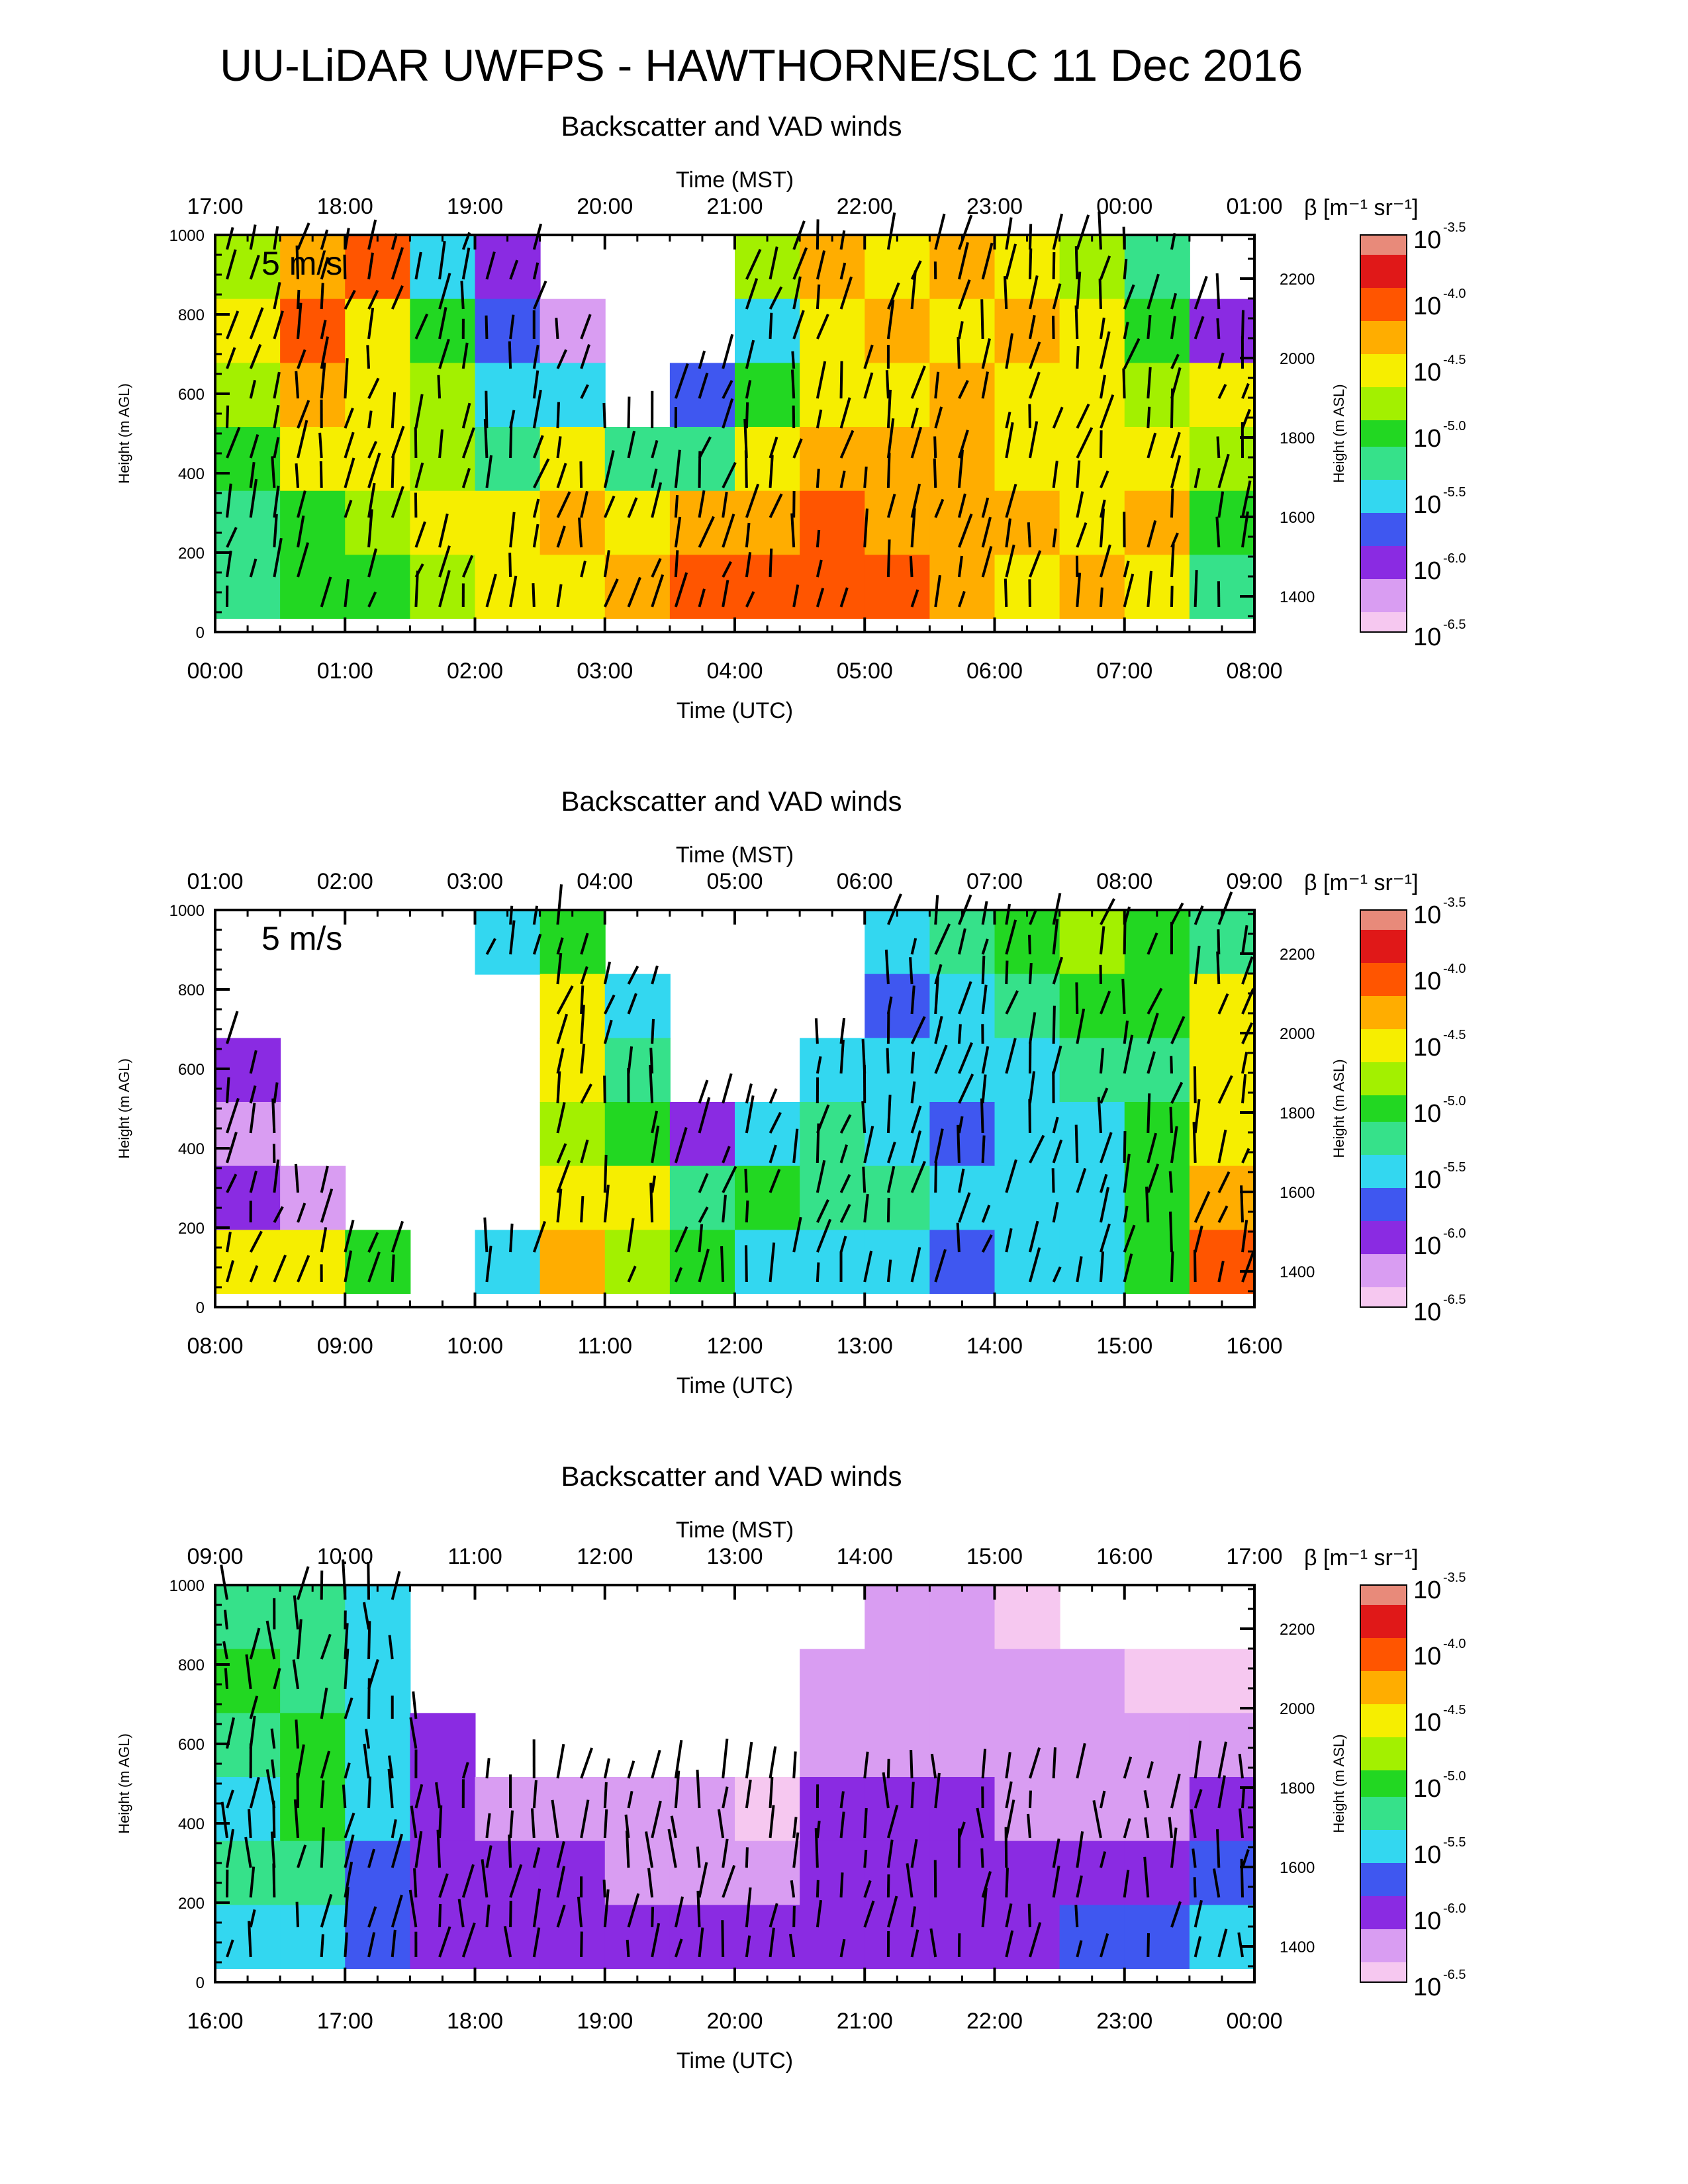 This screenshot has width=1688, height=2184. What do you see at coordinates (1454, 426) in the screenshot?
I see `colorbar-tick-exponent: -5.0` at bounding box center [1454, 426].